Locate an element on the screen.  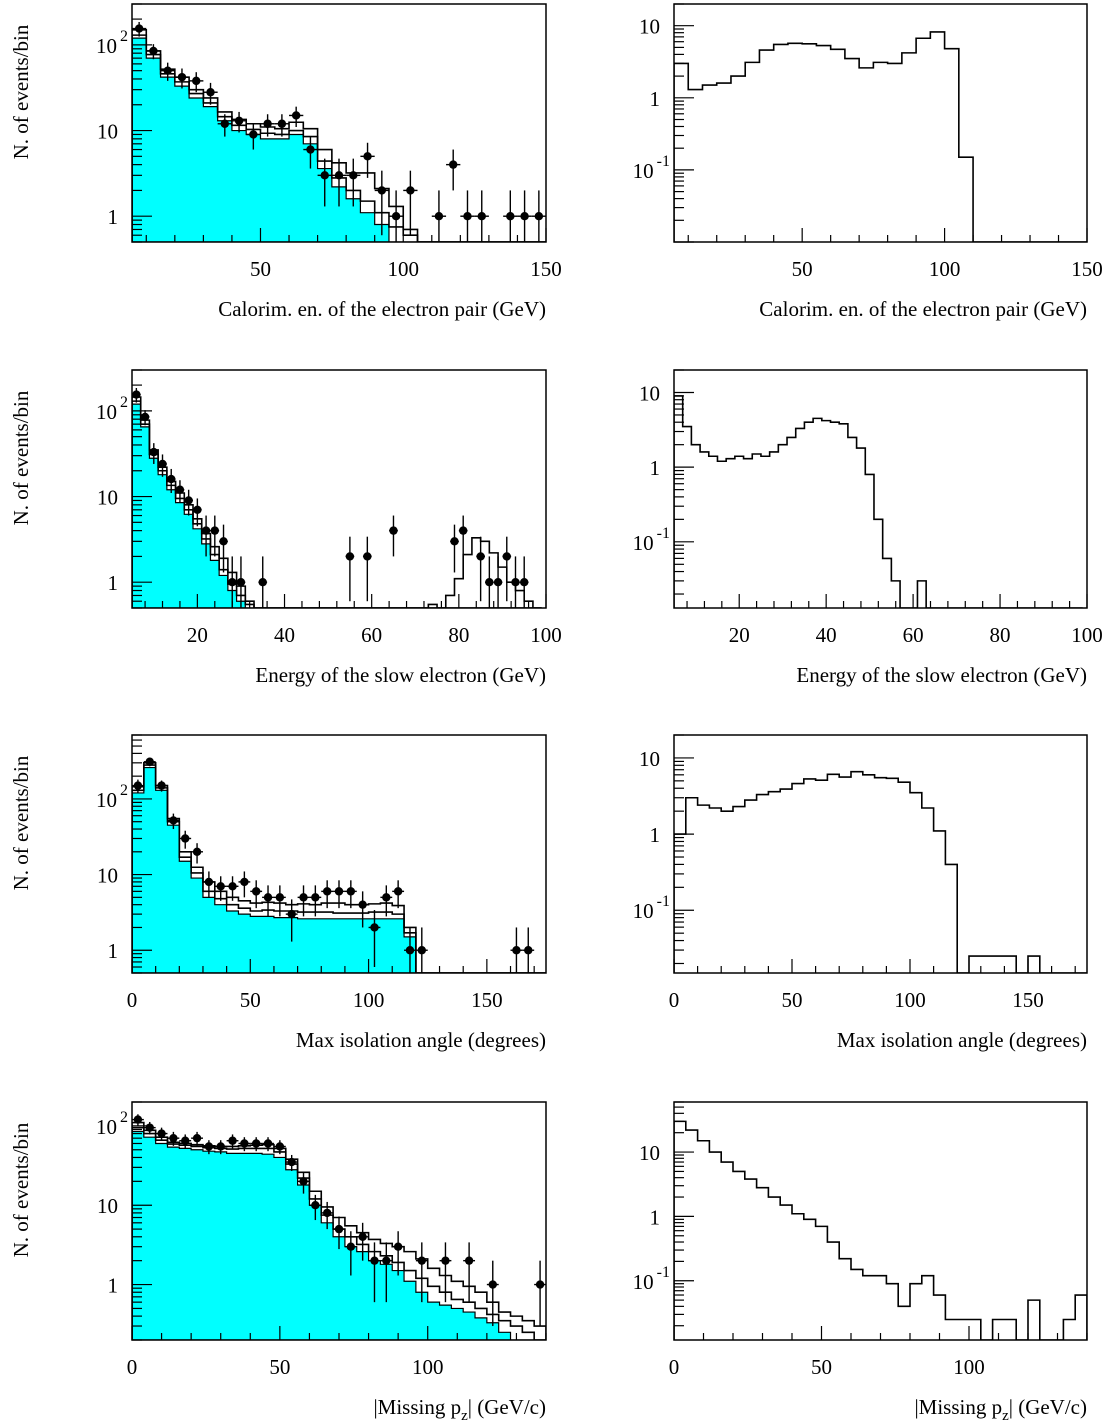
histogram-mc_signal_filled is located at coordinates (339, 869).